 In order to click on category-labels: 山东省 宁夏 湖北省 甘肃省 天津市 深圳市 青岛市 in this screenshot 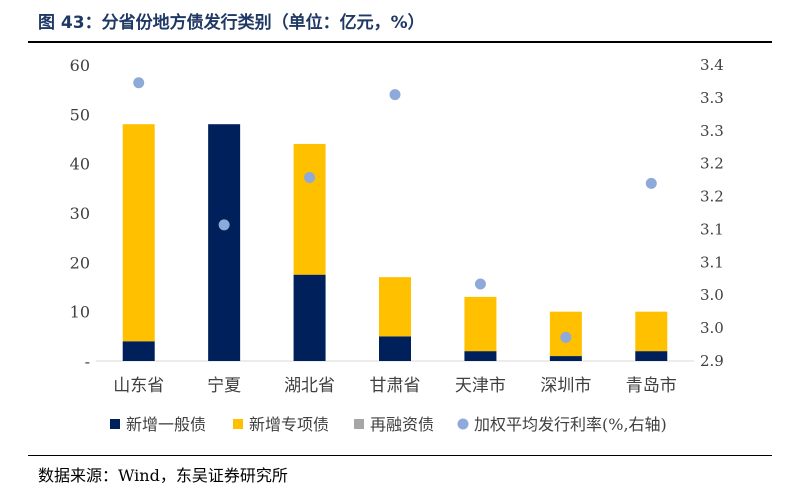, I will do `click(395, 386)`.